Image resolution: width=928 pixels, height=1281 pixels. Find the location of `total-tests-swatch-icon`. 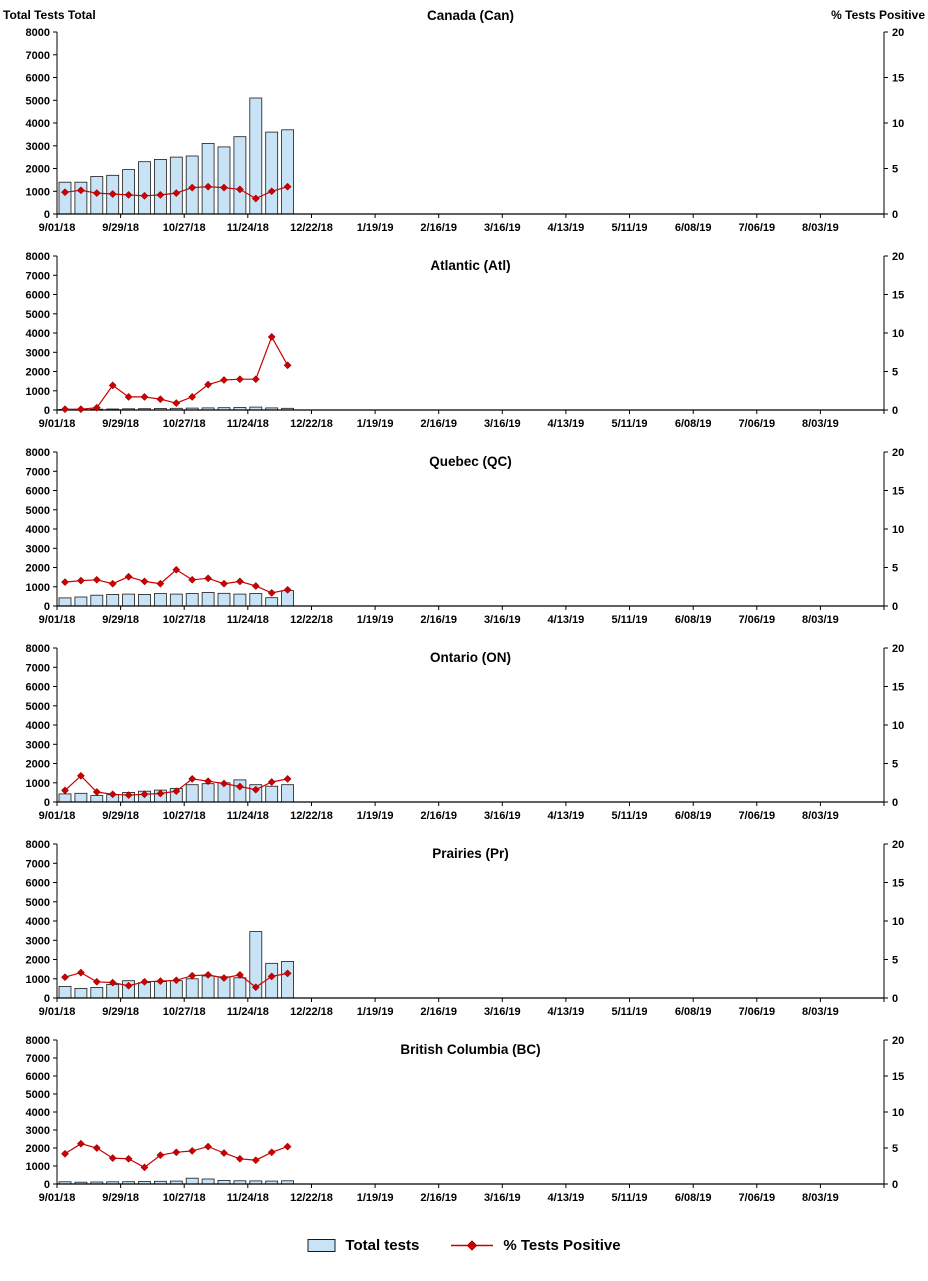

total-tests-swatch-icon is located at coordinates (322, 1245).